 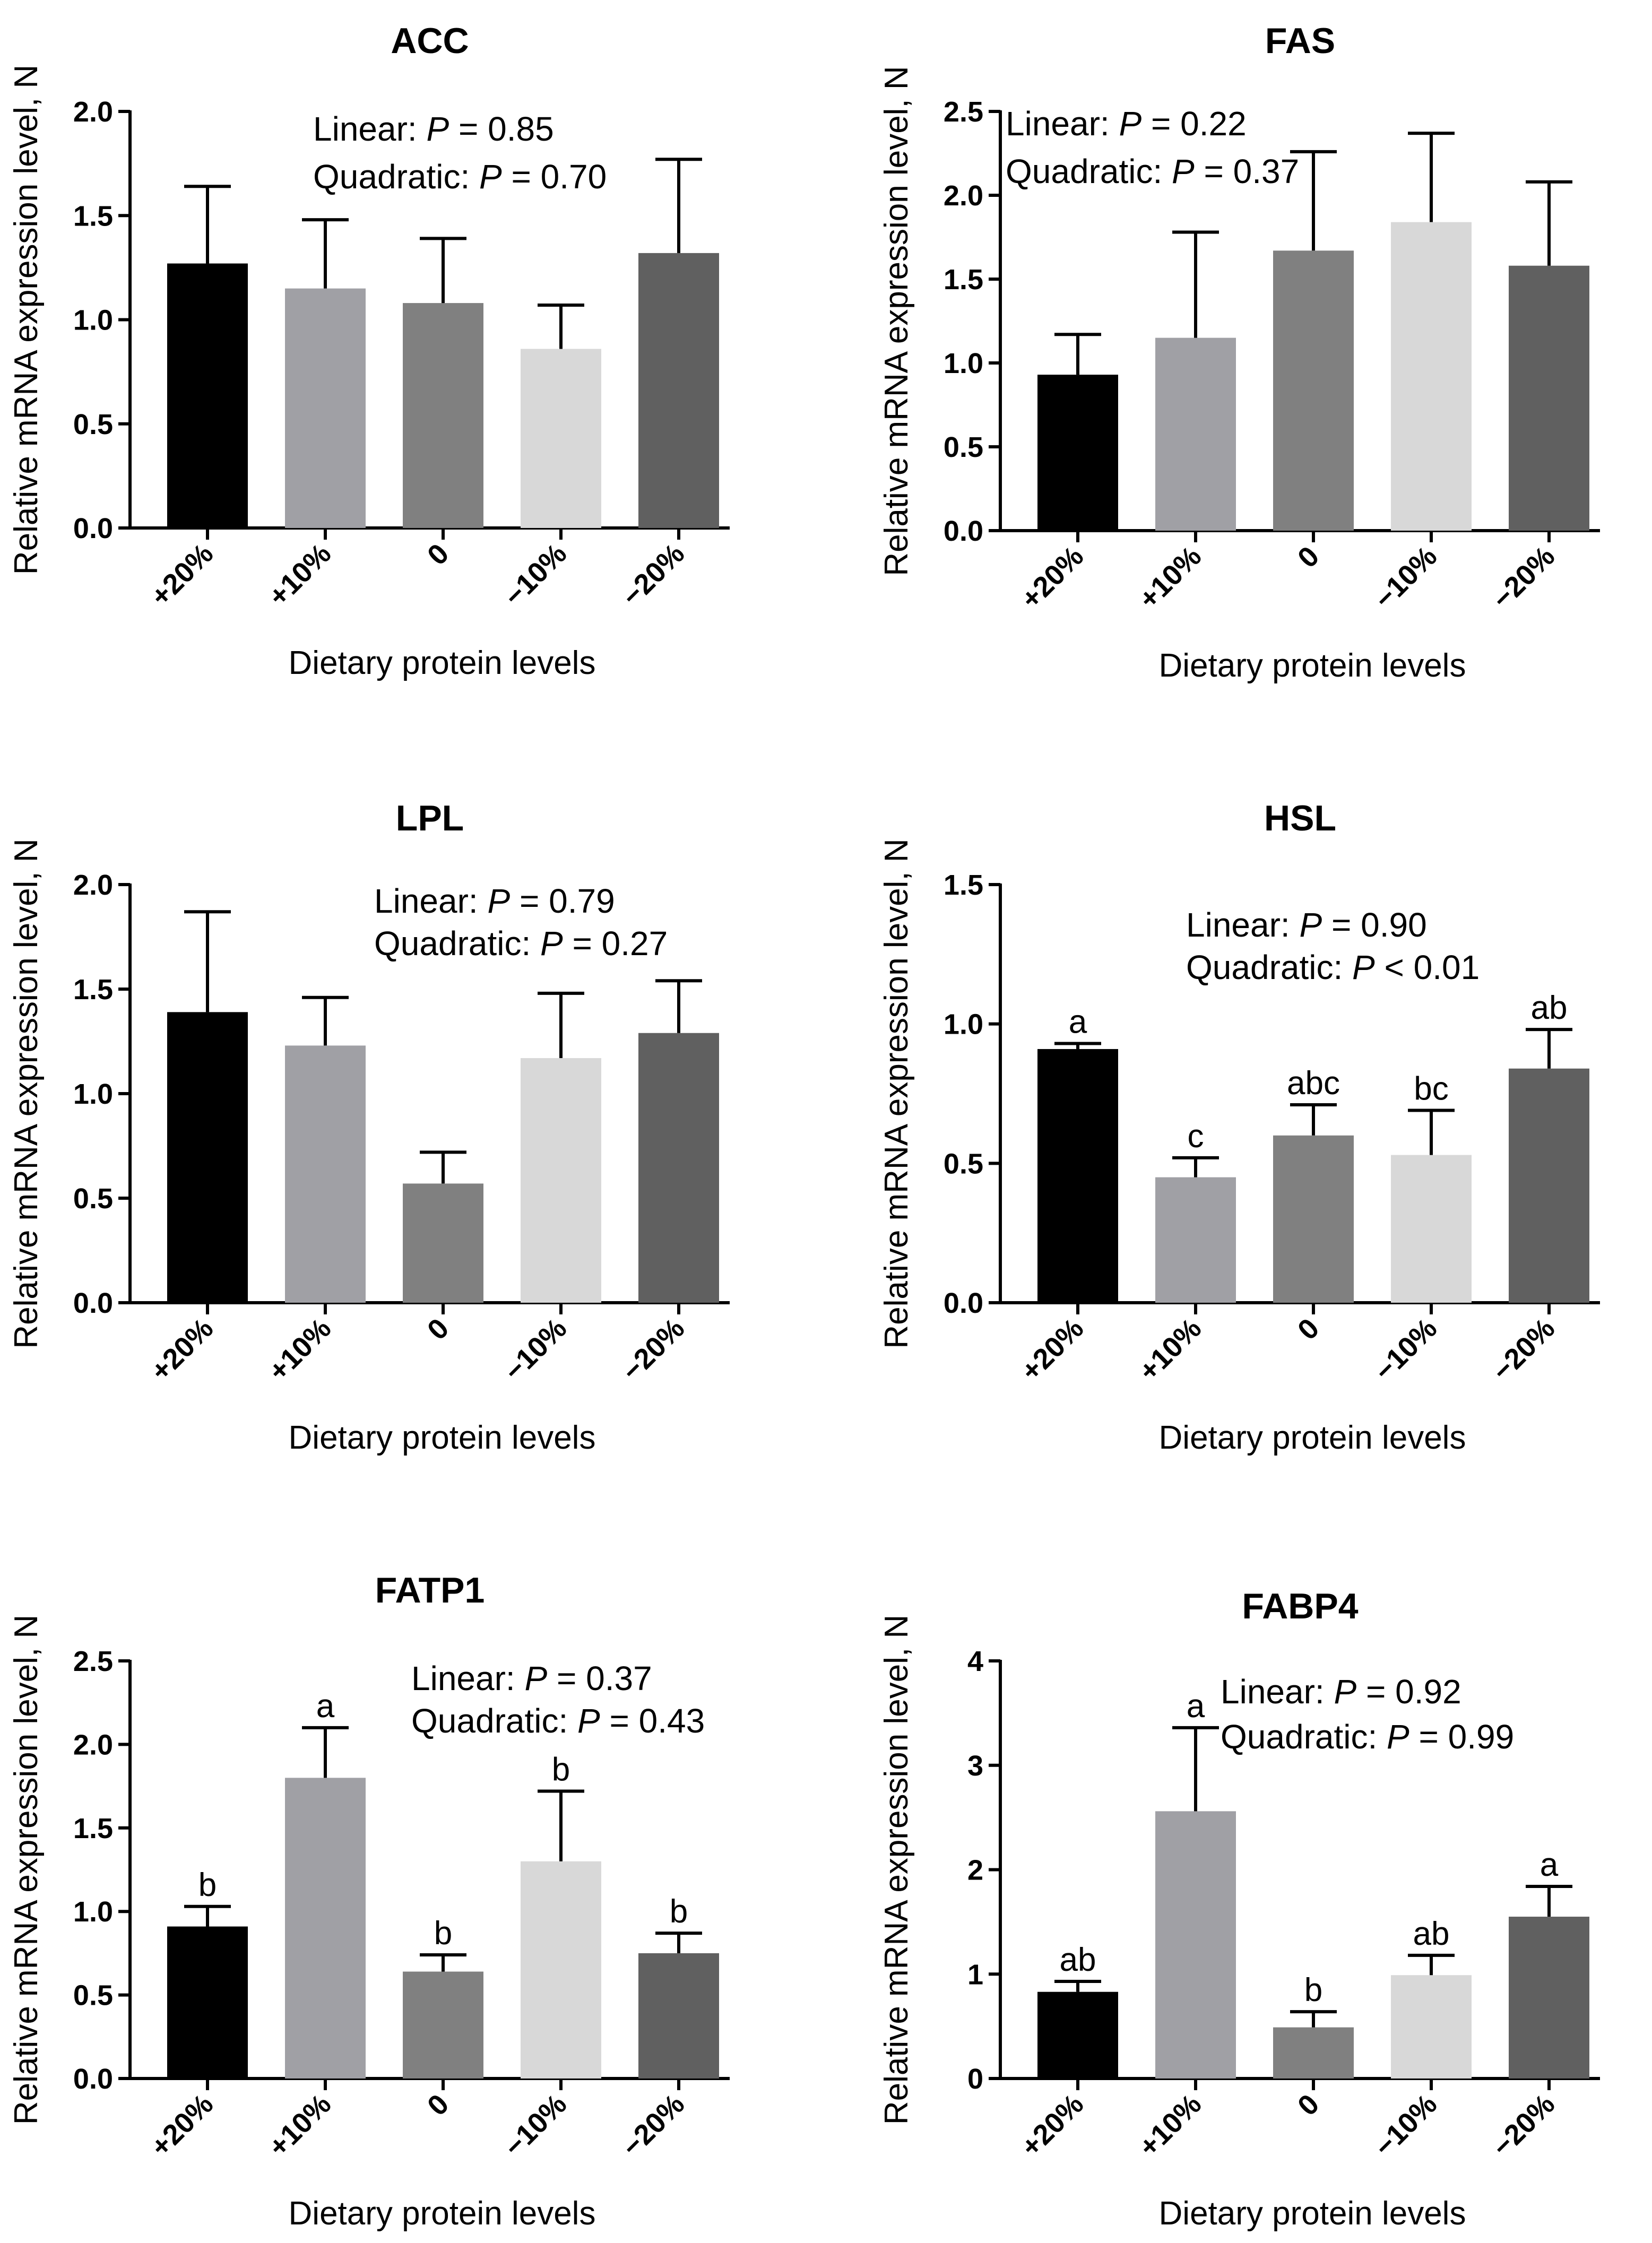 I want to click on chart-title: FATP1, so click(x=430, y=1590).